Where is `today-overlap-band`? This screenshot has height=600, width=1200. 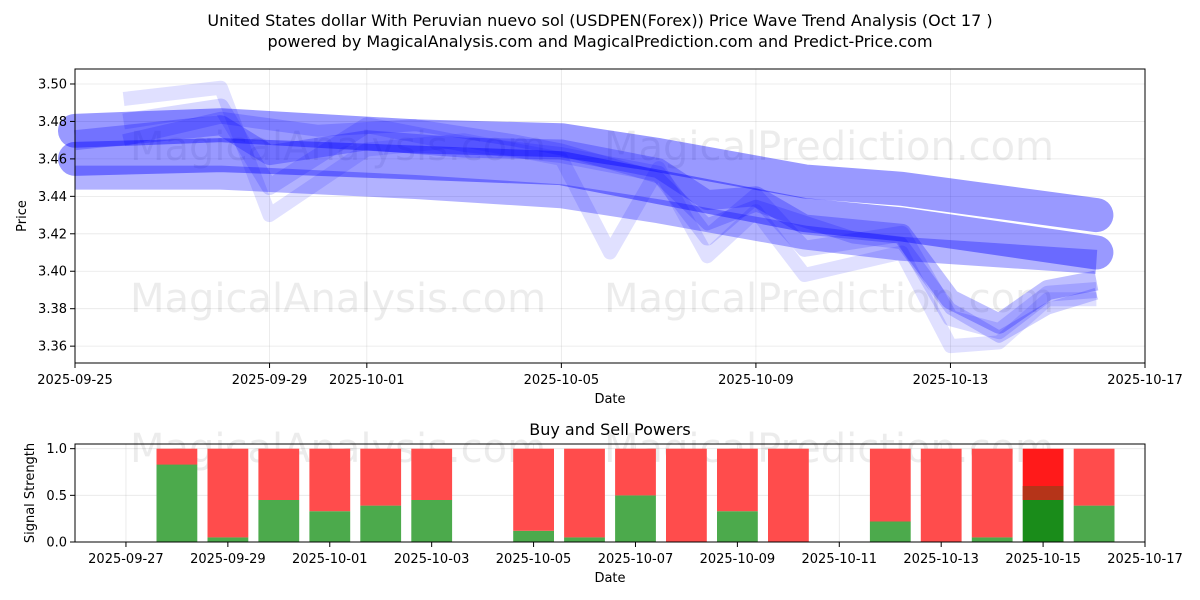
today-overlap-band is located at coordinates (1043, 493).